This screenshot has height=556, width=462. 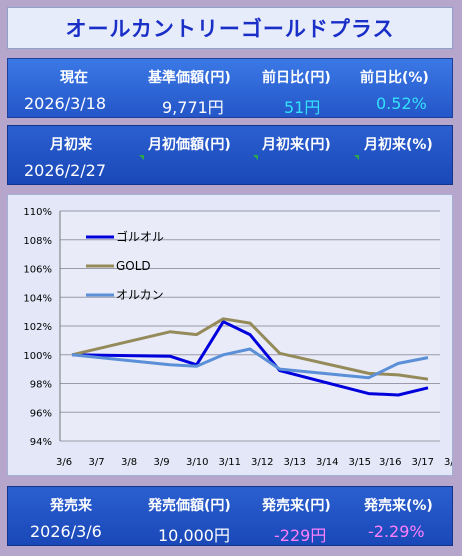 What do you see at coordinates (37, 356) in the screenshot?
I see `y-tick-label: 100%` at bounding box center [37, 356].